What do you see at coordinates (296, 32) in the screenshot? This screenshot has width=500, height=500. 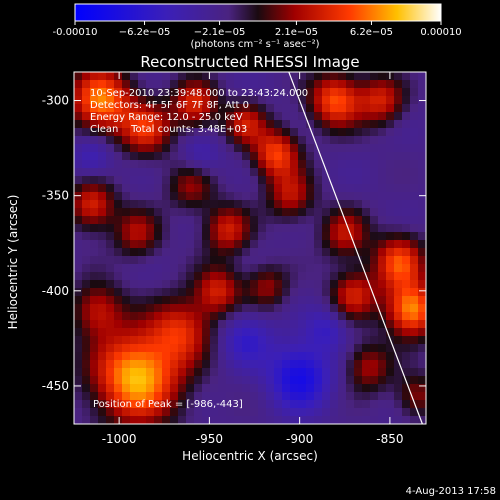 I see `colorbar-tick-label: 2.1e−05` at bounding box center [296, 32].